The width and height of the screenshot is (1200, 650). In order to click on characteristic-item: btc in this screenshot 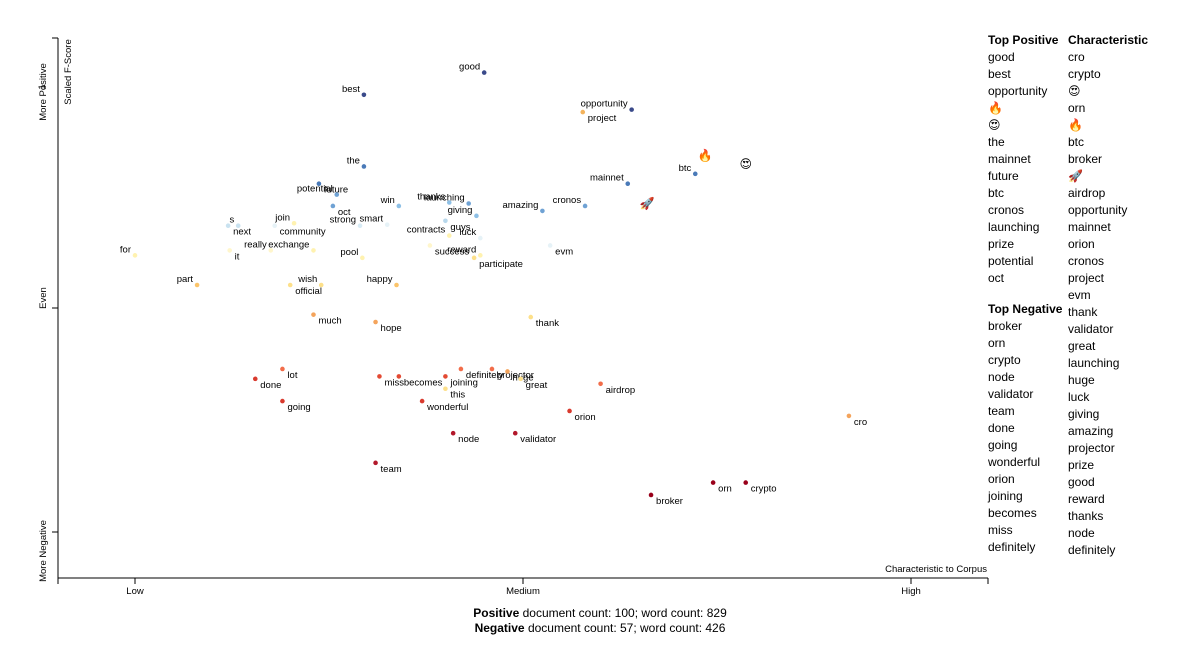, I will do `click(1076, 142)`.